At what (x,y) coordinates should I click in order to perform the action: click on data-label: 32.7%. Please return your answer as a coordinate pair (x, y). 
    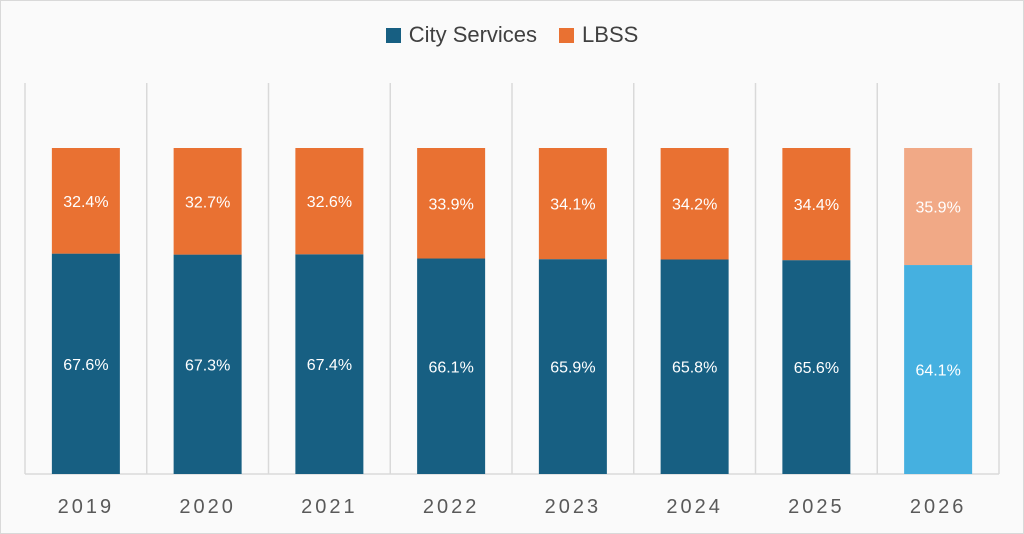
    Looking at the image, I should click on (207, 202).